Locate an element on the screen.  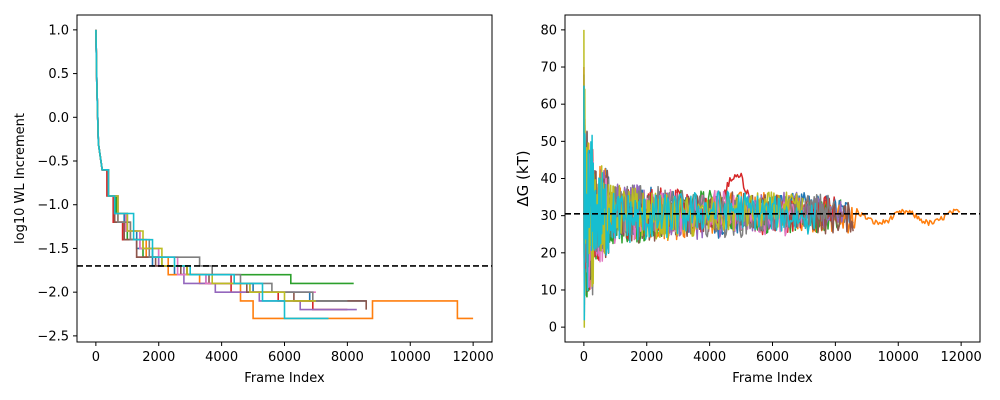
y-tick-label: −1.0 is located at coordinates (53, 205).